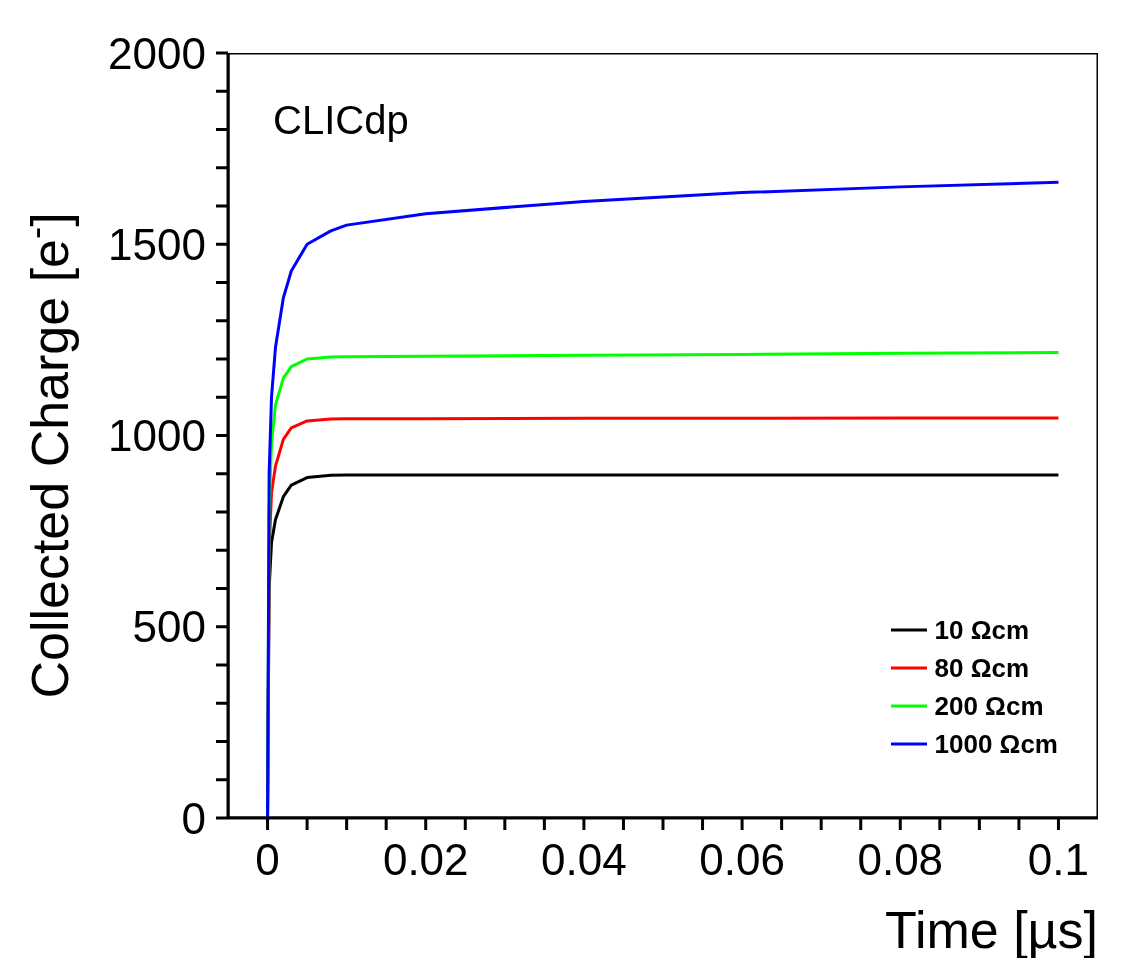 The height and width of the screenshot is (973, 1148). What do you see at coordinates (341, 120) in the screenshot?
I see `annotation: CLICdp` at bounding box center [341, 120].